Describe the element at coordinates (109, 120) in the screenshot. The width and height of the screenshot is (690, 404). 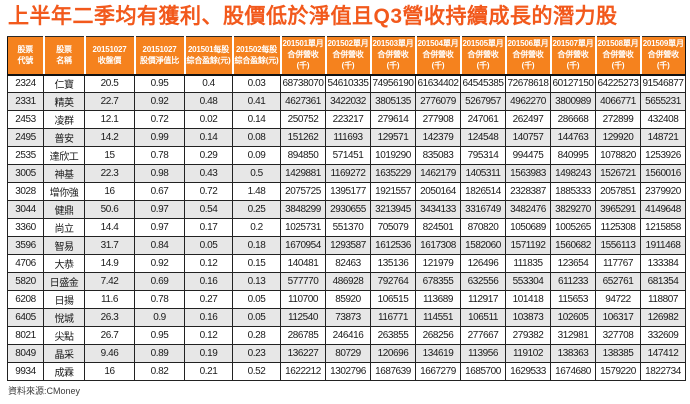
I see `value-cell: 12.1` at that location.